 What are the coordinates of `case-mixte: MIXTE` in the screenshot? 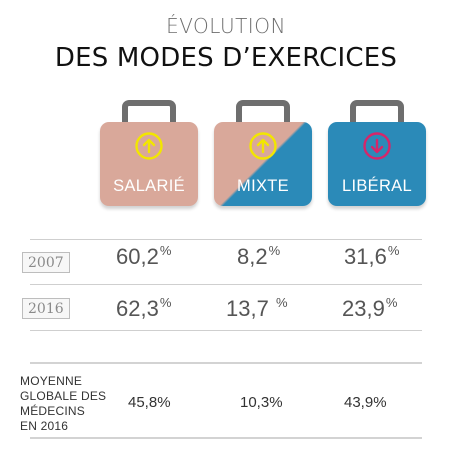 It's located at (263, 154).